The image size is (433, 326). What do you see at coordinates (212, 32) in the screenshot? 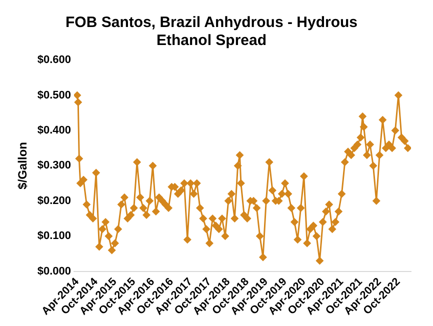
I see `chart-title: FOB Santos, Brazil Anhydrous - Hydrous Ethanol Spread` at bounding box center [212, 32].